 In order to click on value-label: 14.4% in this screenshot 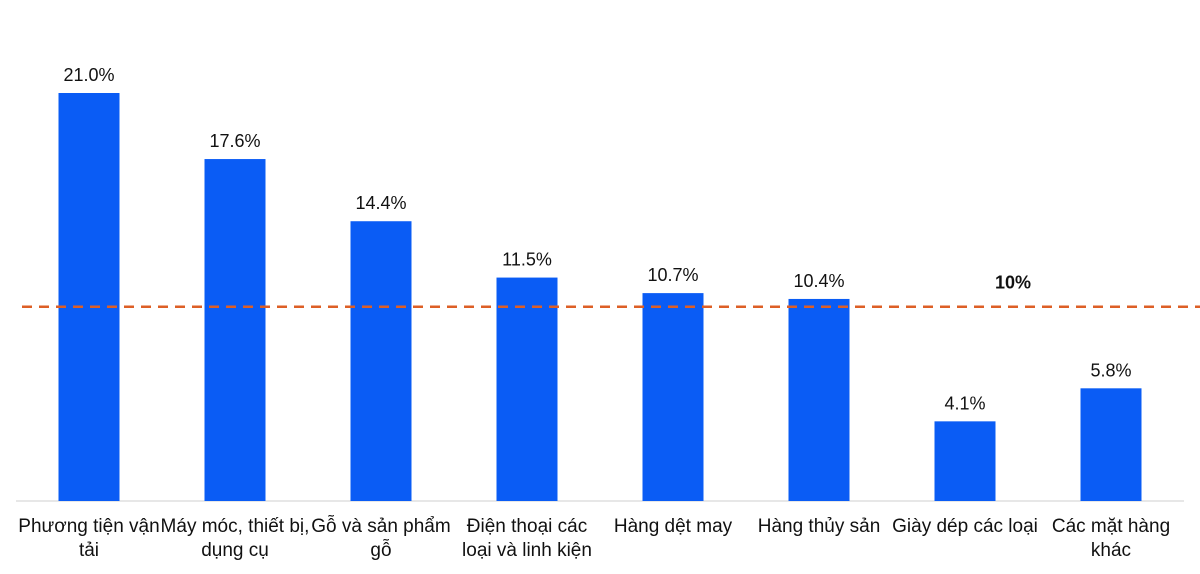, I will do `click(380, 203)`.